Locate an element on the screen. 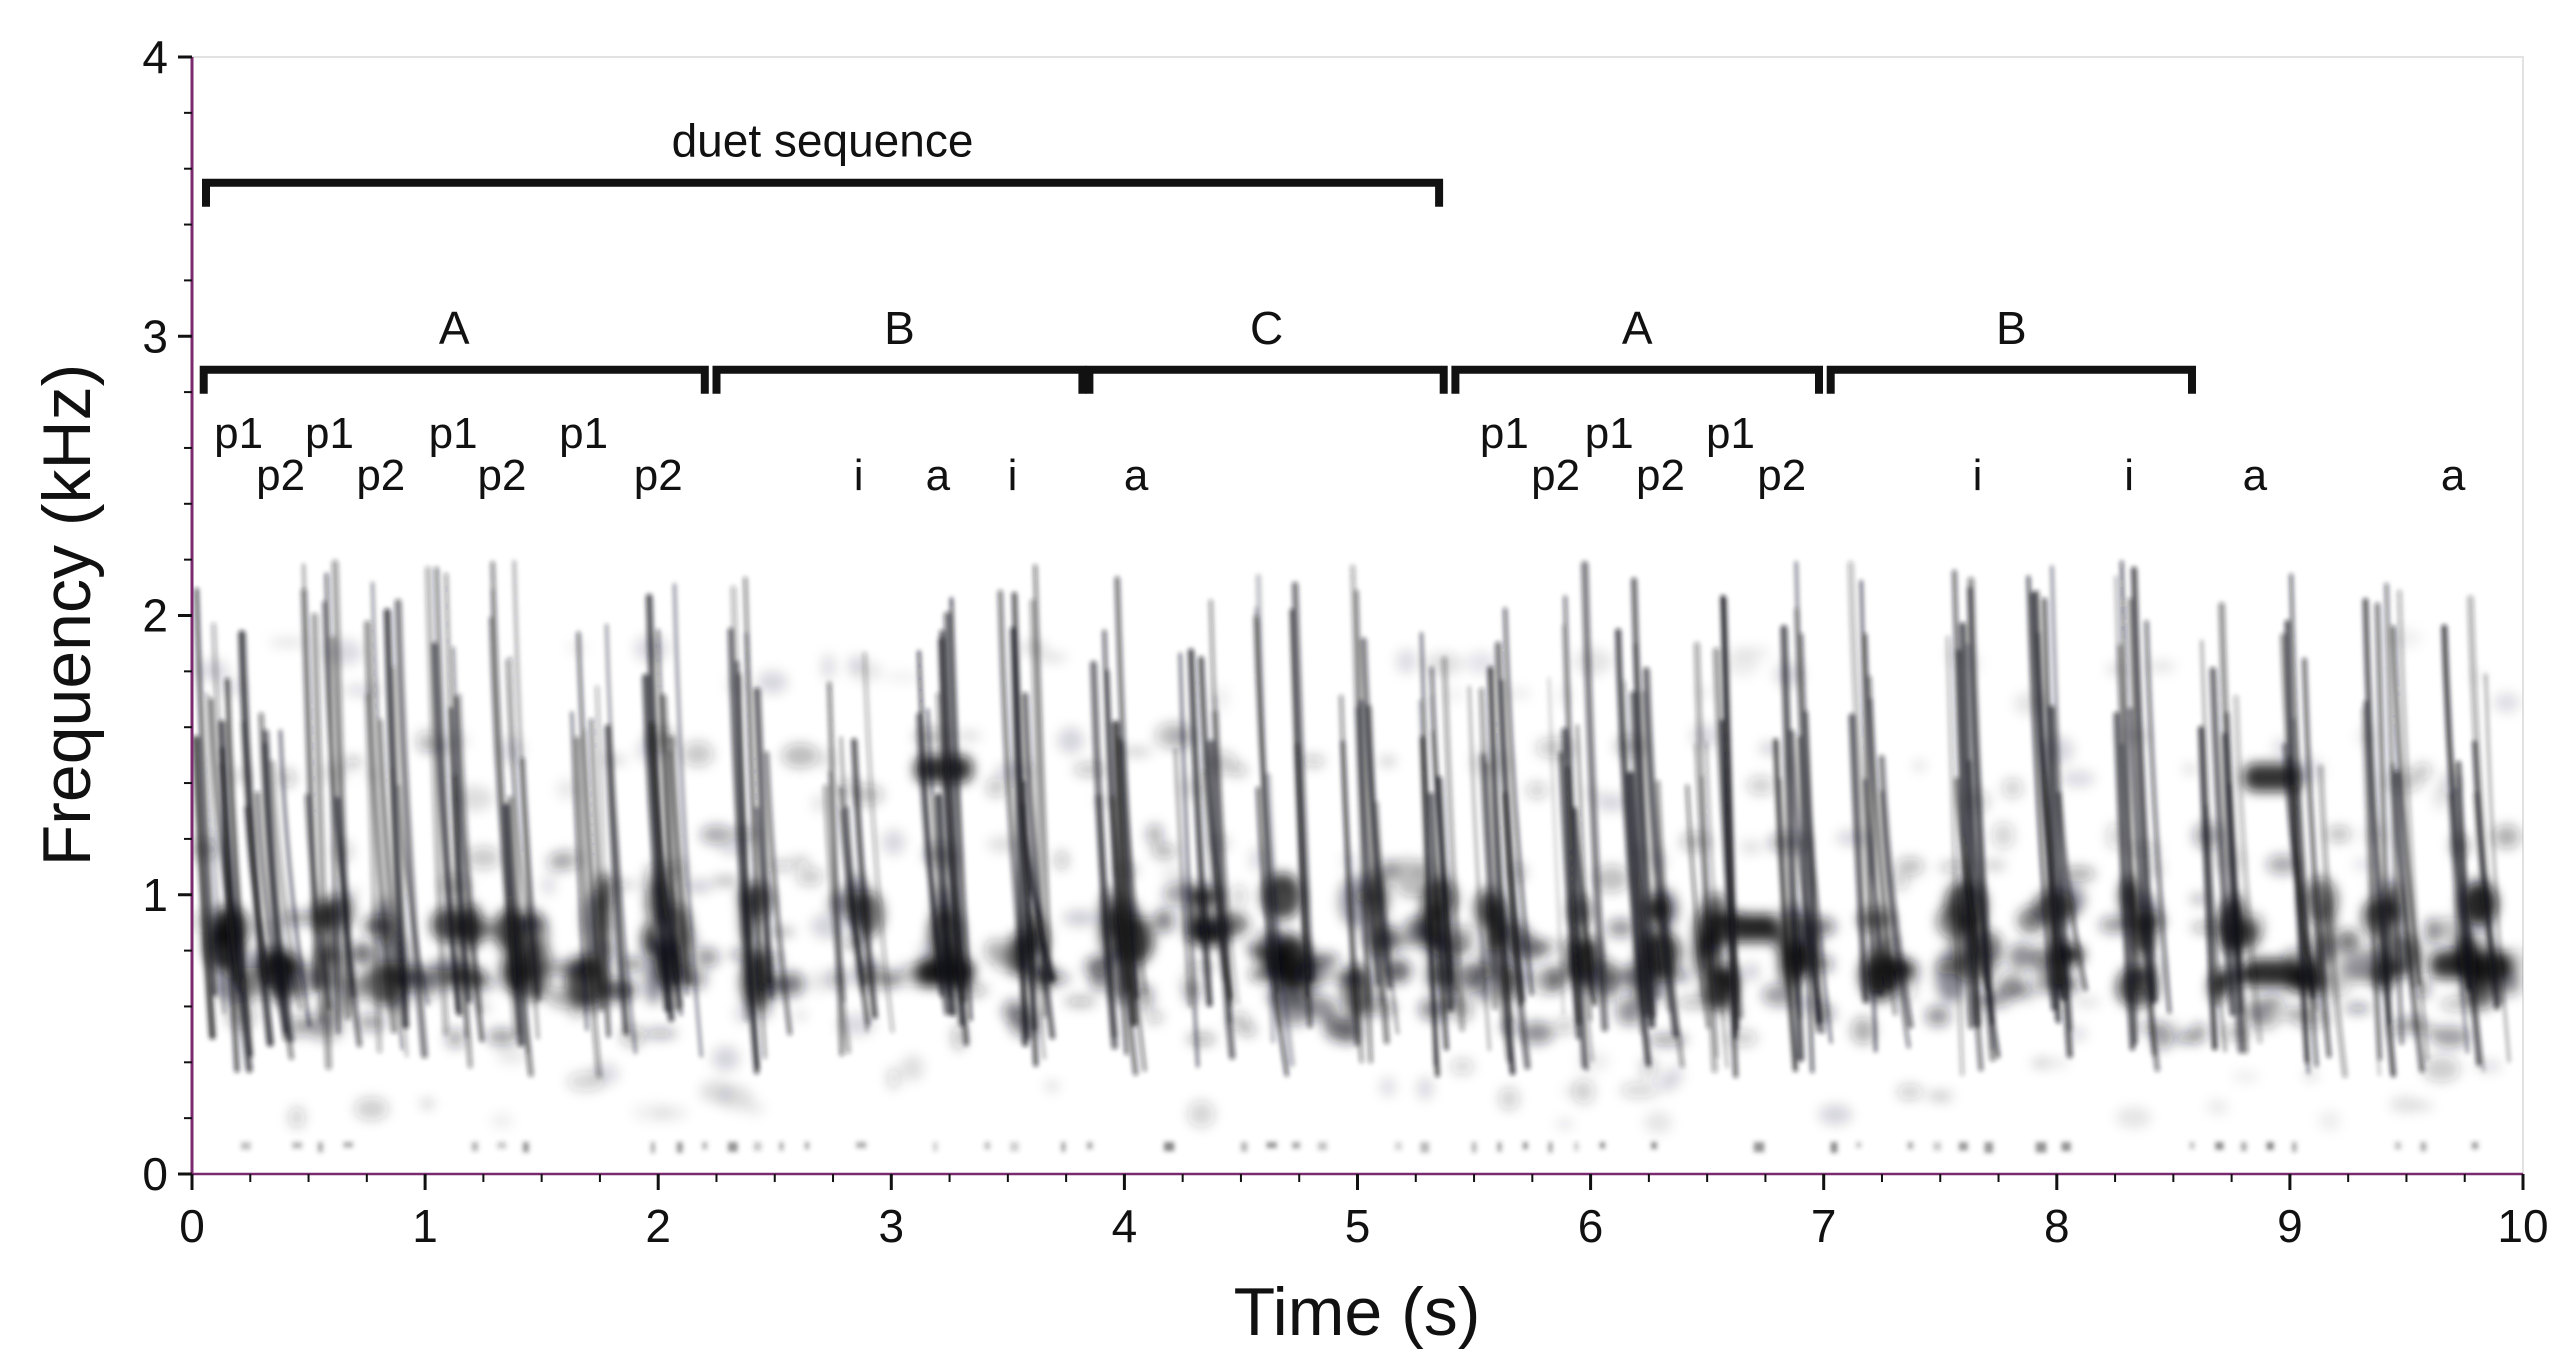 This screenshot has height=1364, width=2575. x-tick-label-0: 0 is located at coordinates (192, 1226).